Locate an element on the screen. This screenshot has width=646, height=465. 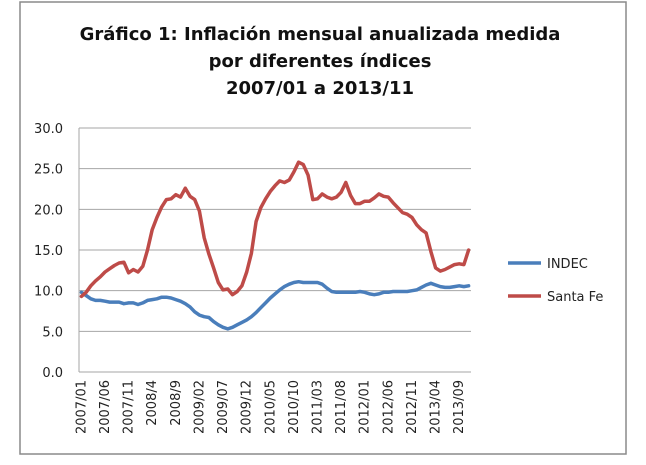
x-tick-label: 2007/06 is located at coordinates (105, 407).